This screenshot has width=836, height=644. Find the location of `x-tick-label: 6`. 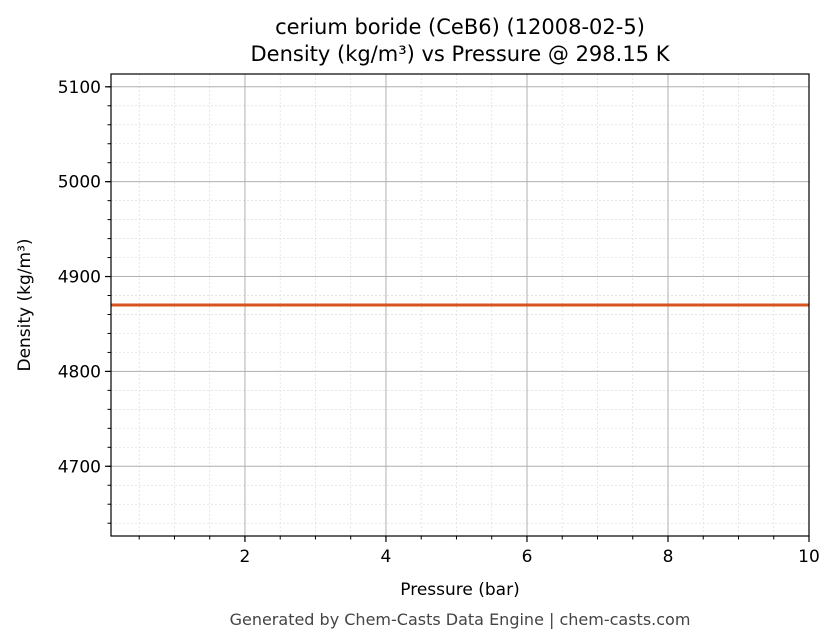

x-tick-label: 6 is located at coordinates (527, 557).